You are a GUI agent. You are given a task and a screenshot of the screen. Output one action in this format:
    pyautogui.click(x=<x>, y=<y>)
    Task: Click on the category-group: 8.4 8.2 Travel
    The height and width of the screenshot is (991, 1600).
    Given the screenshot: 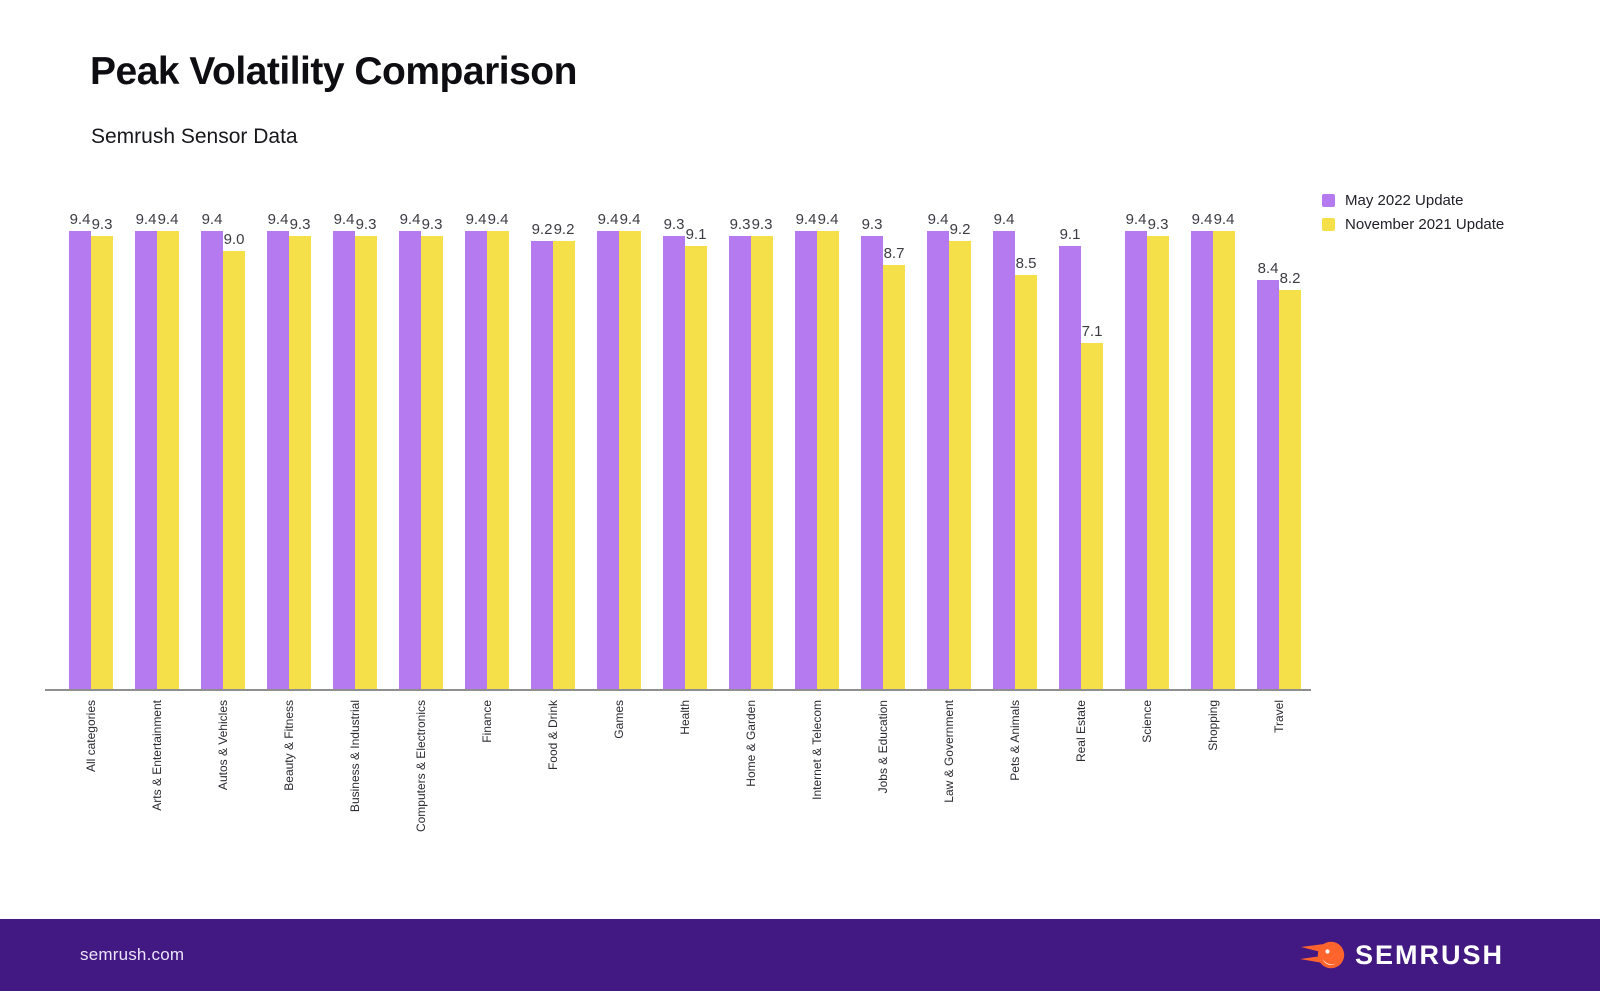 What is the action you would take?
    pyautogui.click(x=1279, y=482)
    